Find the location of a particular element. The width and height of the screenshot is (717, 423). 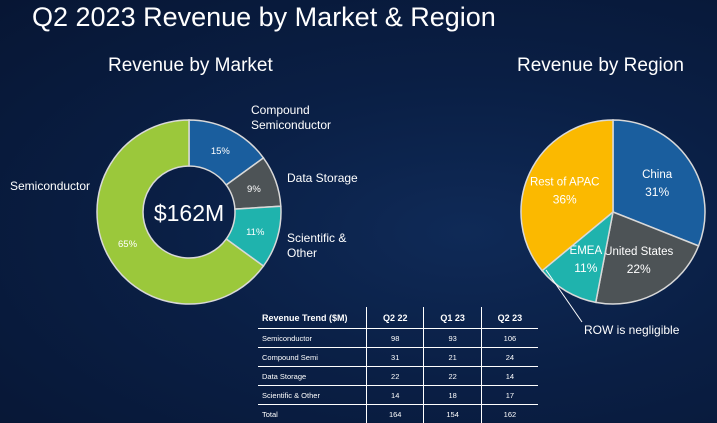

table-header-q1-23: Q1 23 is located at coordinates (452, 318).